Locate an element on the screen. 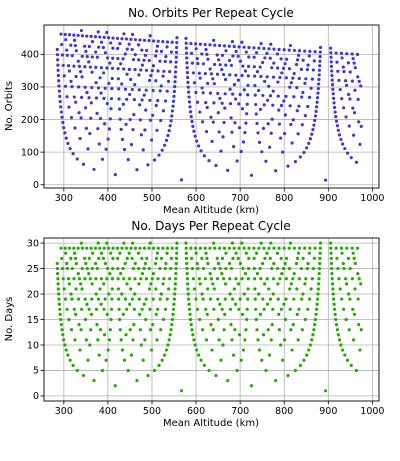 Image resolution: width=400 pixels, height=461 pixels. y-tick-label: 30 is located at coordinates (33, 243).